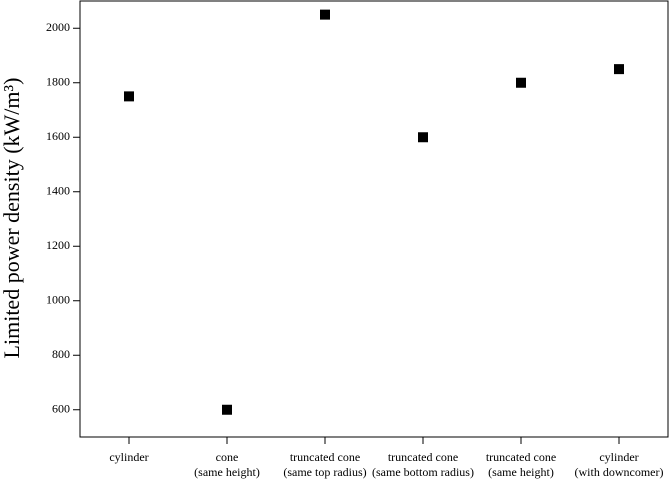  What do you see at coordinates (227, 464) in the screenshot?
I see `x-tick-label: cone (same height)` at bounding box center [227, 464].